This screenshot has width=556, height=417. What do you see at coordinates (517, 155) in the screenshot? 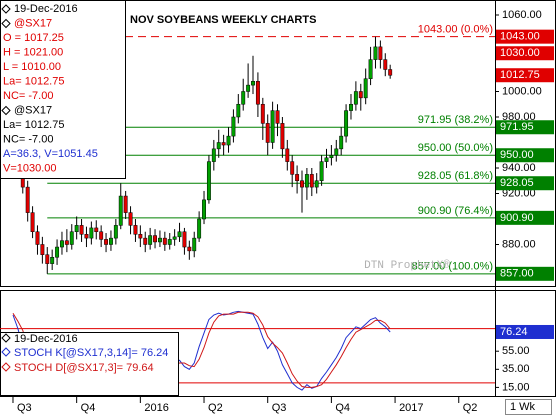
I see `price-tag: 950.00` at bounding box center [517, 155].